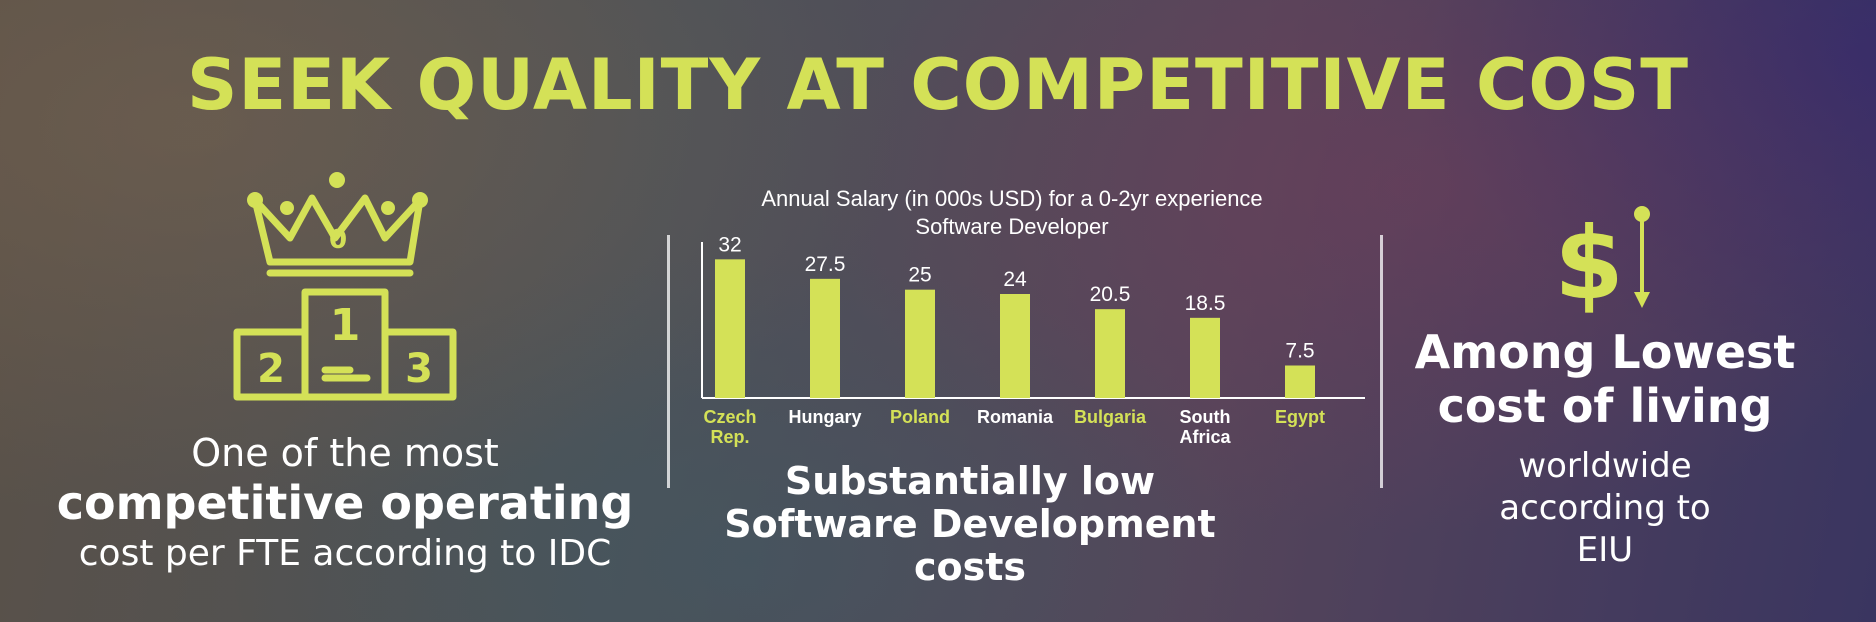 Image resolution: width=1876 pixels, height=622 pixels. I want to click on right-sub-line-3: EIU, so click(1605, 550).